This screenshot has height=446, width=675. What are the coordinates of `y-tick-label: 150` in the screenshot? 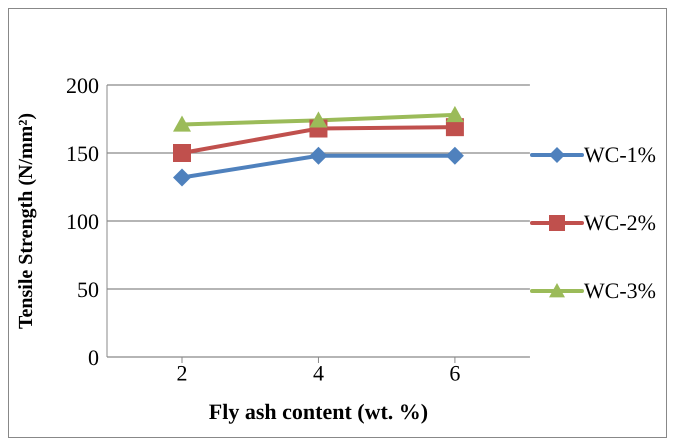 It's located at (82, 153).